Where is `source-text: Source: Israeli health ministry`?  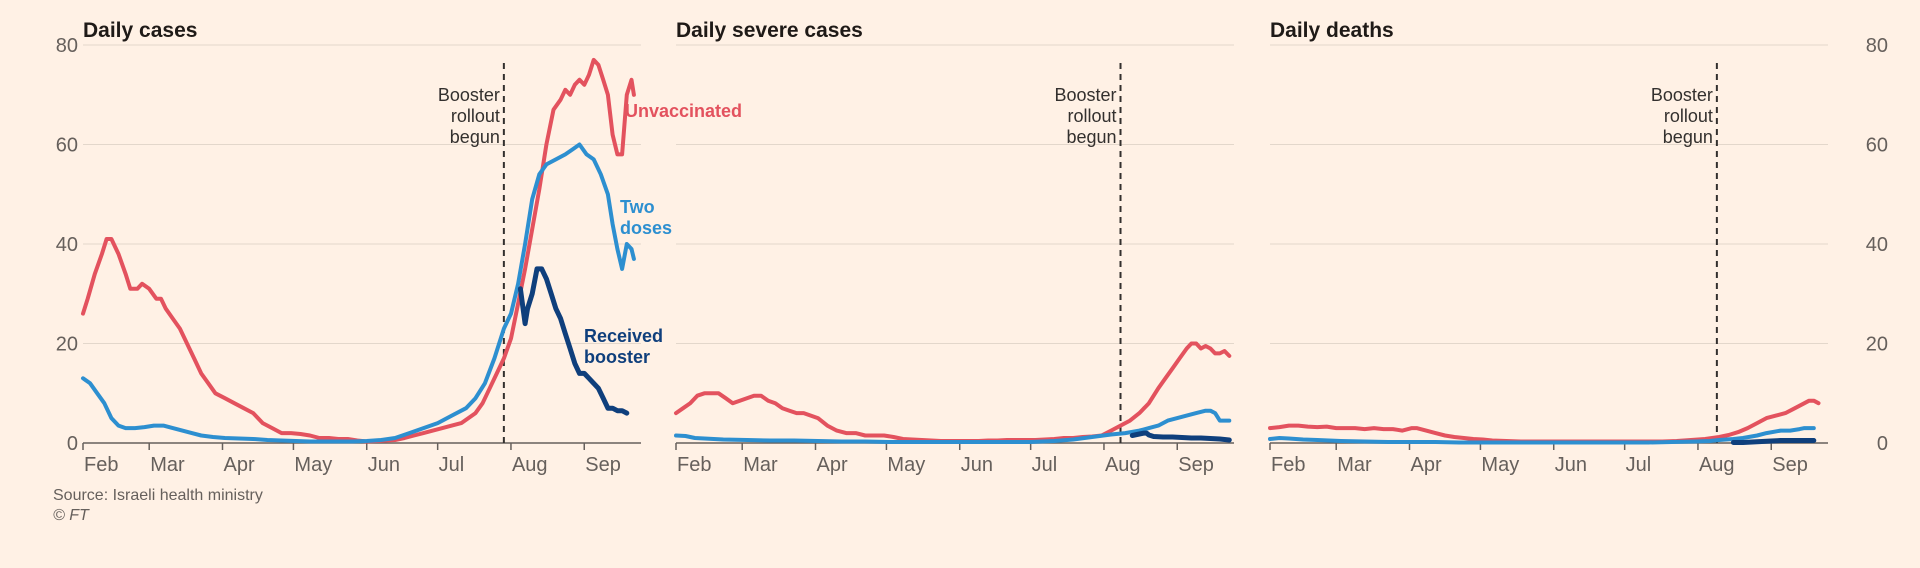 source-text: Source: Israeli health ministry is located at coordinates (158, 495).